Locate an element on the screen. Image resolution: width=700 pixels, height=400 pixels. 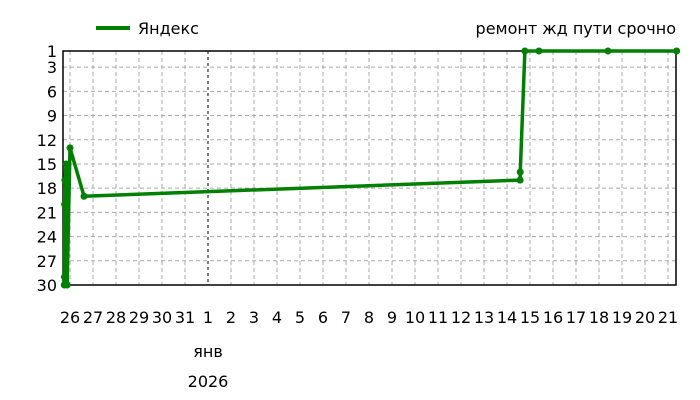
y-tick-label: 3 is located at coordinates (52, 67).